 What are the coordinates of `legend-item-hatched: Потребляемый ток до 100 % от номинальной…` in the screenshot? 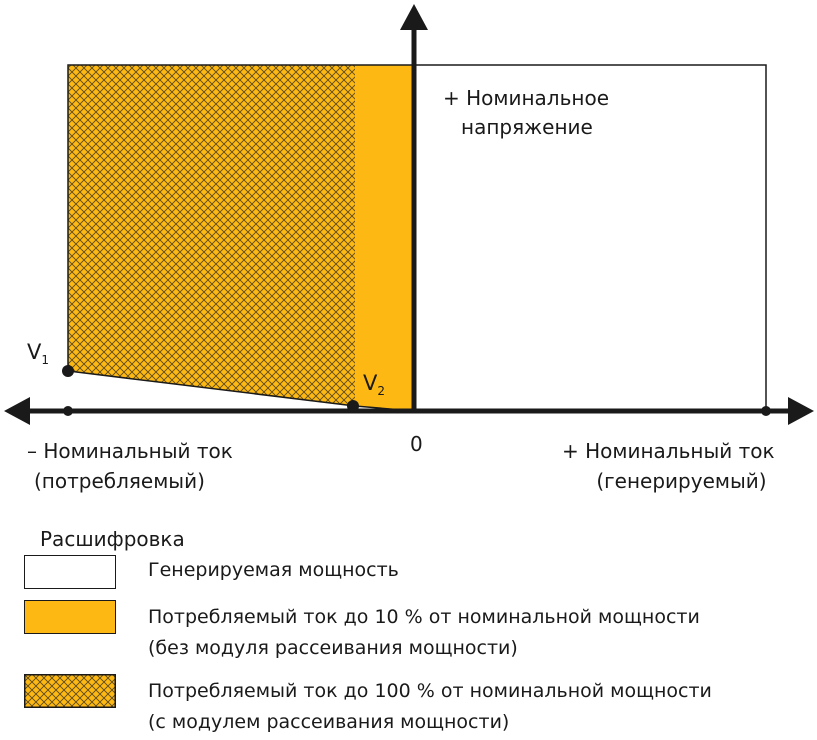 It's located at (430, 707).